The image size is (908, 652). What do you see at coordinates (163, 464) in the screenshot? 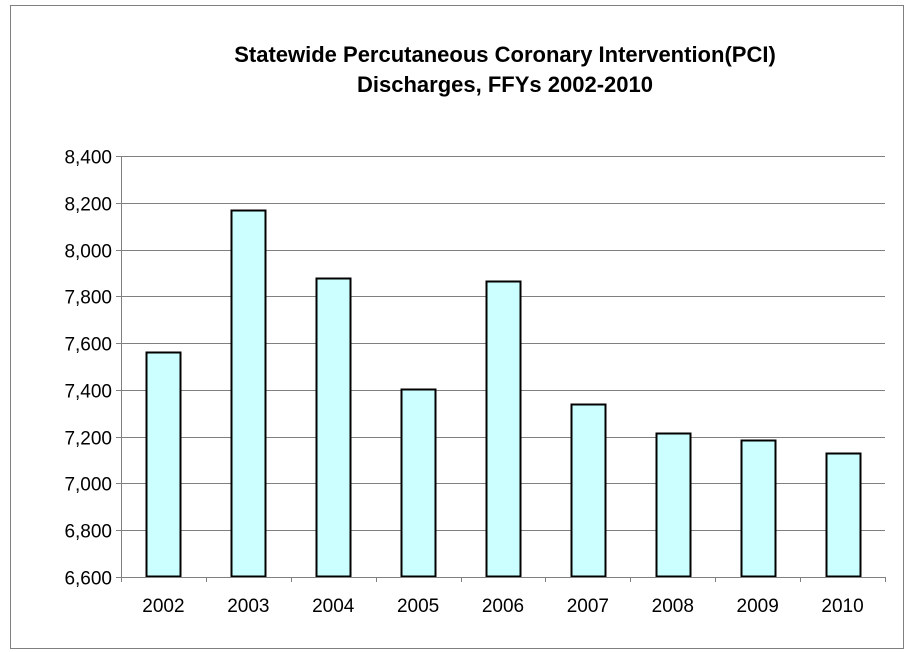
I see `bar-2002` at bounding box center [163, 464].